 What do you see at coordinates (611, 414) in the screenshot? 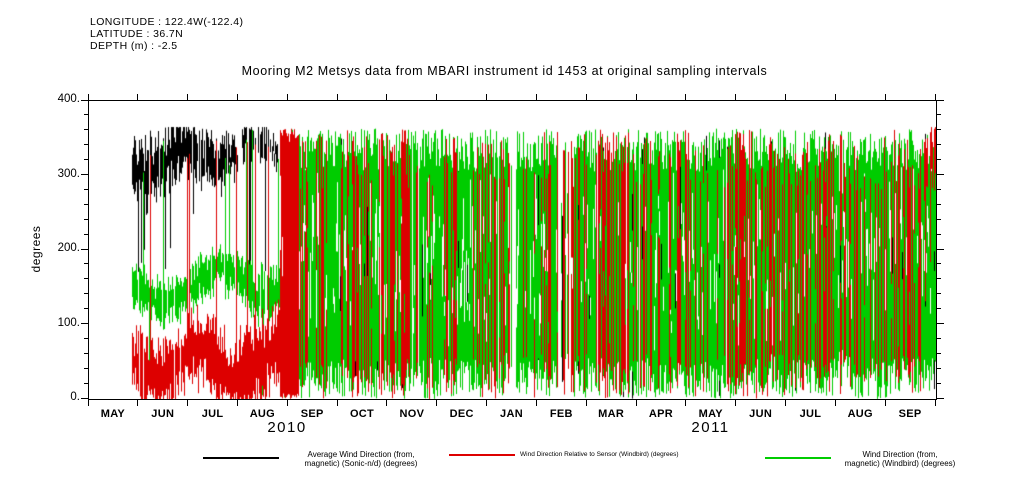
I see `x-month-label: MAR` at bounding box center [611, 414].